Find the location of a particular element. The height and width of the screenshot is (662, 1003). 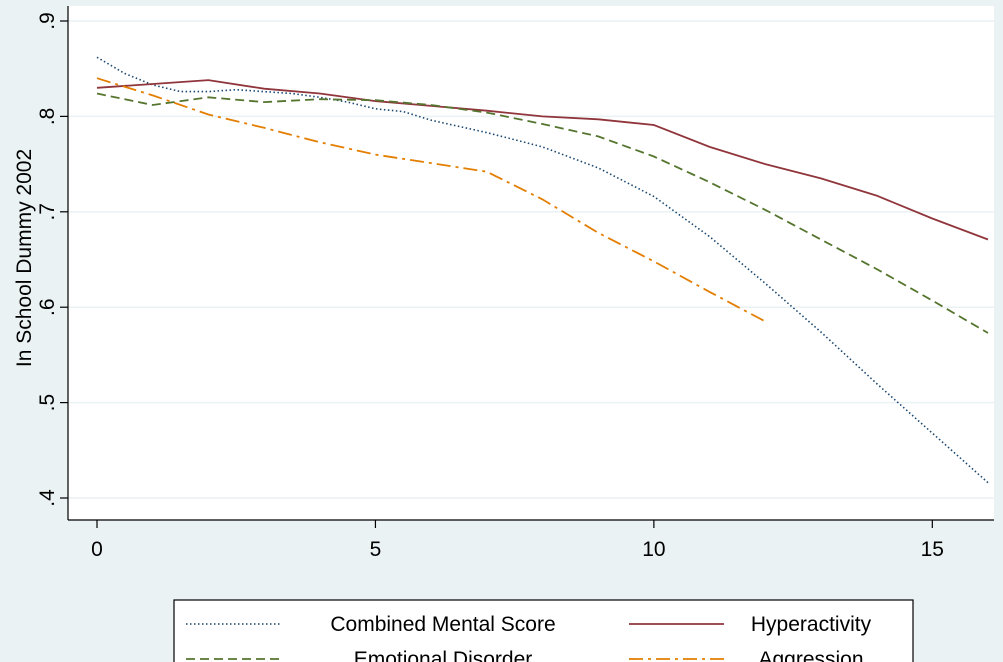

y-tick-label: .5 is located at coordinates (47, 403).